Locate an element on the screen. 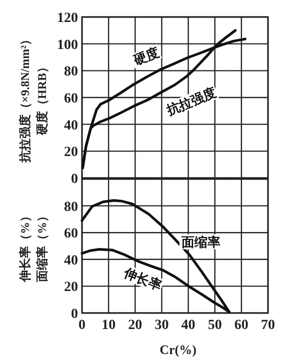 The height and width of the screenshot is (362, 298). y-axis-title: 抗拉强度（×9.8N/mm²）硬度（HRB） is located at coordinates (33, 98).